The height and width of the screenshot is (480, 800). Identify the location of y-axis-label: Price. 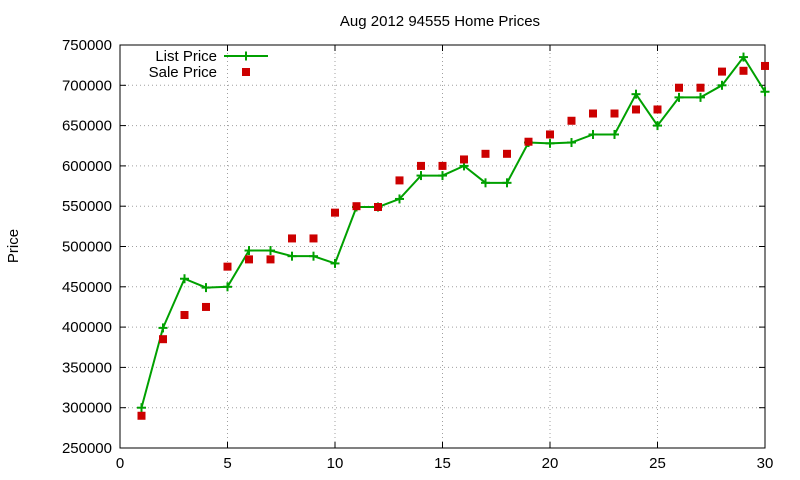
(13, 246).